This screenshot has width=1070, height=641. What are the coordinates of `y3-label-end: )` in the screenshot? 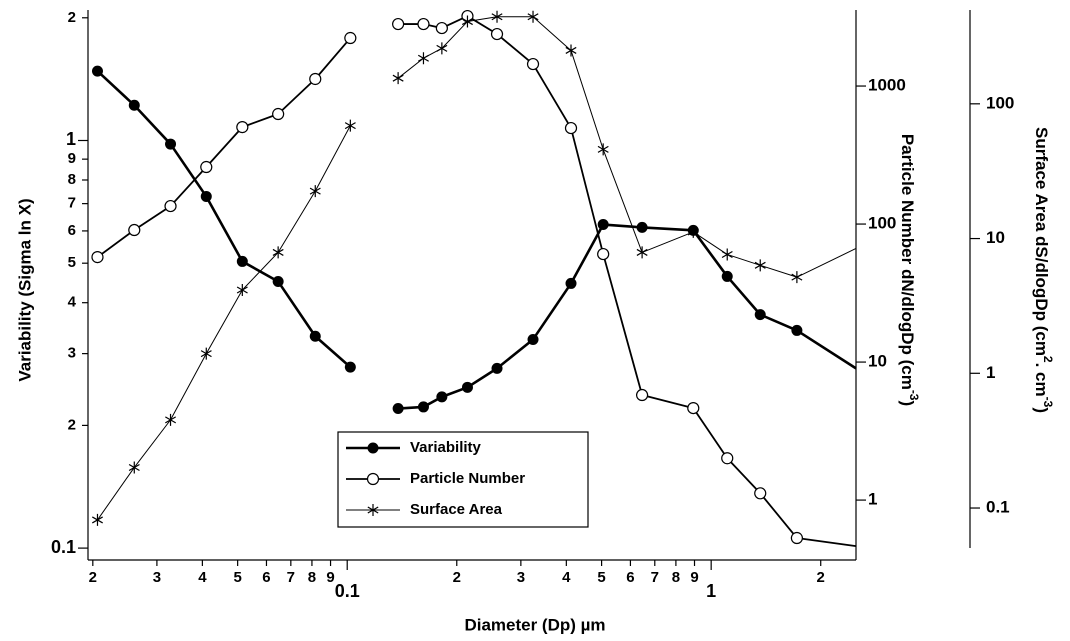 It's located at (1041, 410).